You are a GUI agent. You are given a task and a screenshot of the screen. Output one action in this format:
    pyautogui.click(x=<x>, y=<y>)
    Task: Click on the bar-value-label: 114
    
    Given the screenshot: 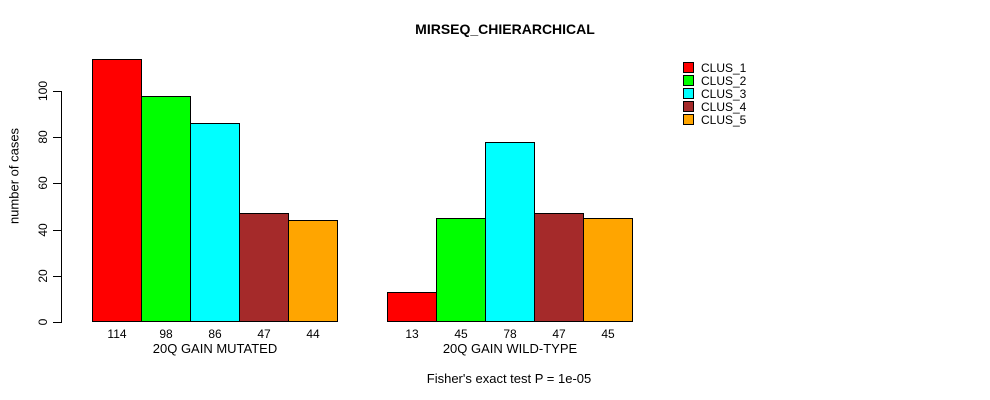 What is the action you would take?
    pyautogui.click(x=117, y=334)
    